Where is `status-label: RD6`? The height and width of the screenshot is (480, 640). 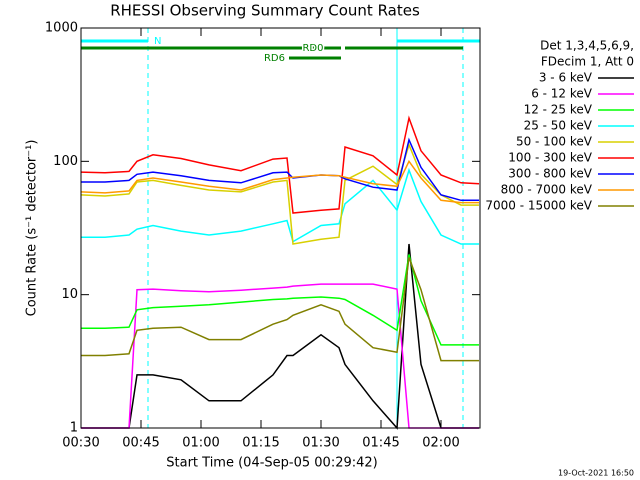
status-label: RD6 is located at coordinates (274, 58).